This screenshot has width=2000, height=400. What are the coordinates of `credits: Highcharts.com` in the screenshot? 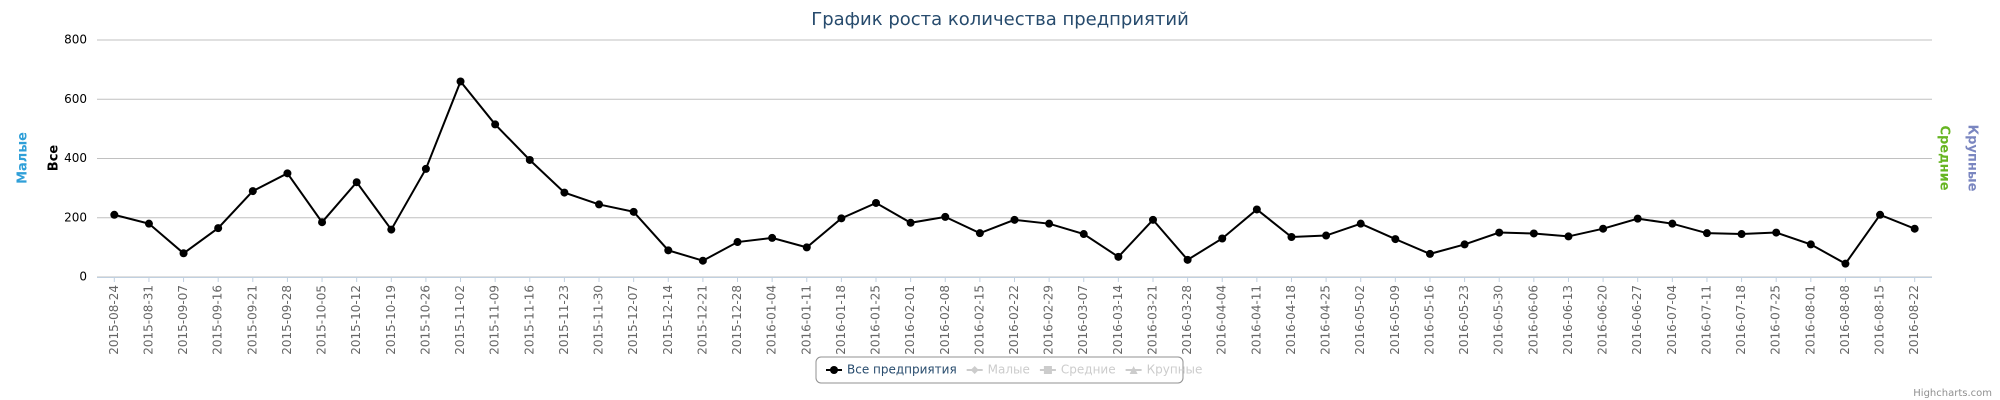 It's located at (1952, 393).